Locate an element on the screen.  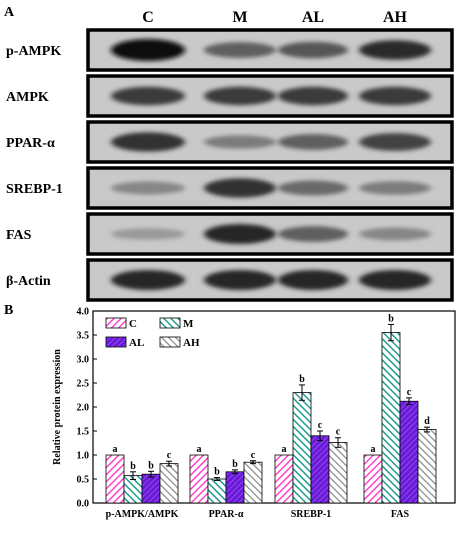
blot-column-label-c: C is located at coordinates (148, 17).